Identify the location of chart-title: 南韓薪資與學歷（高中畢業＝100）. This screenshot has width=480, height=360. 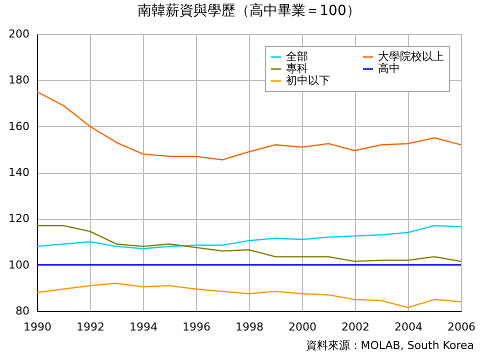
(249, 11).